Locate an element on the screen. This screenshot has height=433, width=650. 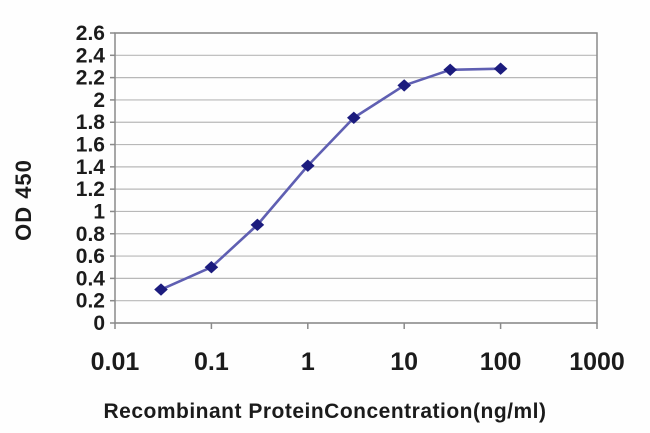
y-axis-title: OD 450 is located at coordinates (23, 200).